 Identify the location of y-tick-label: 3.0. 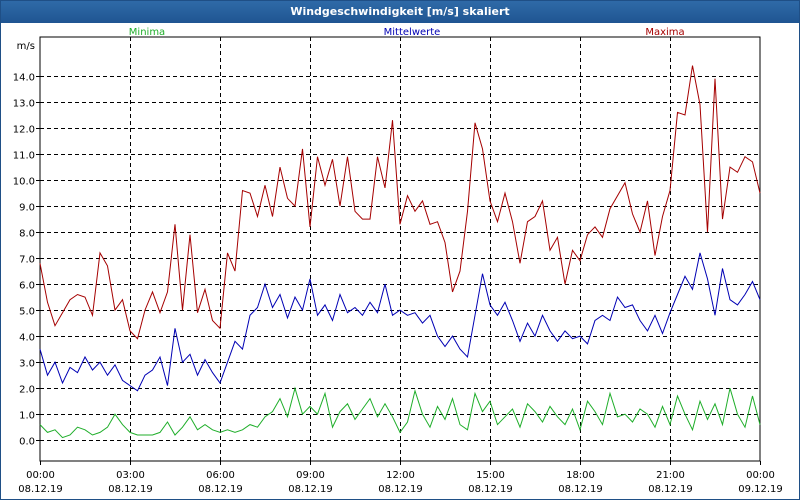
(27, 364).